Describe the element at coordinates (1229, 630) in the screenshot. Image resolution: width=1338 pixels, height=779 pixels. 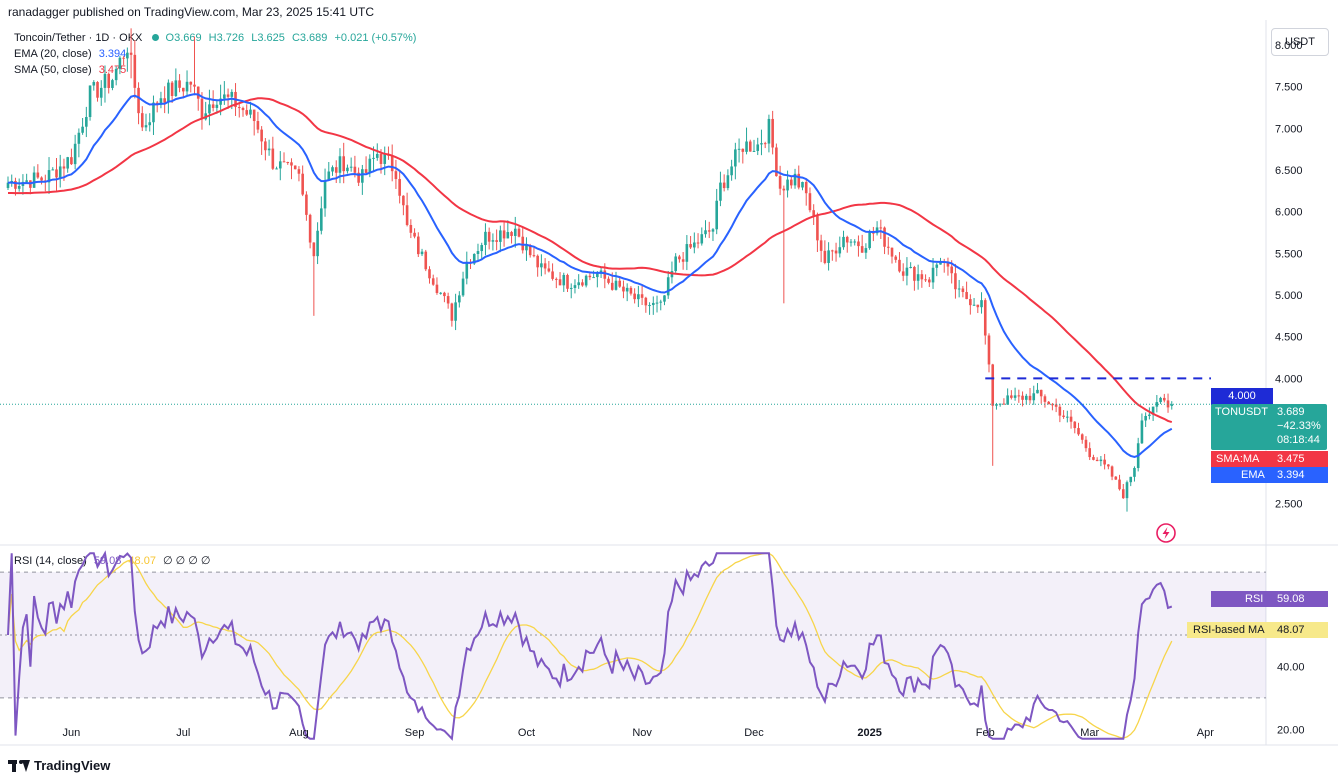
I see `rsi-ma-tag-name: RSI-based MA` at that location.